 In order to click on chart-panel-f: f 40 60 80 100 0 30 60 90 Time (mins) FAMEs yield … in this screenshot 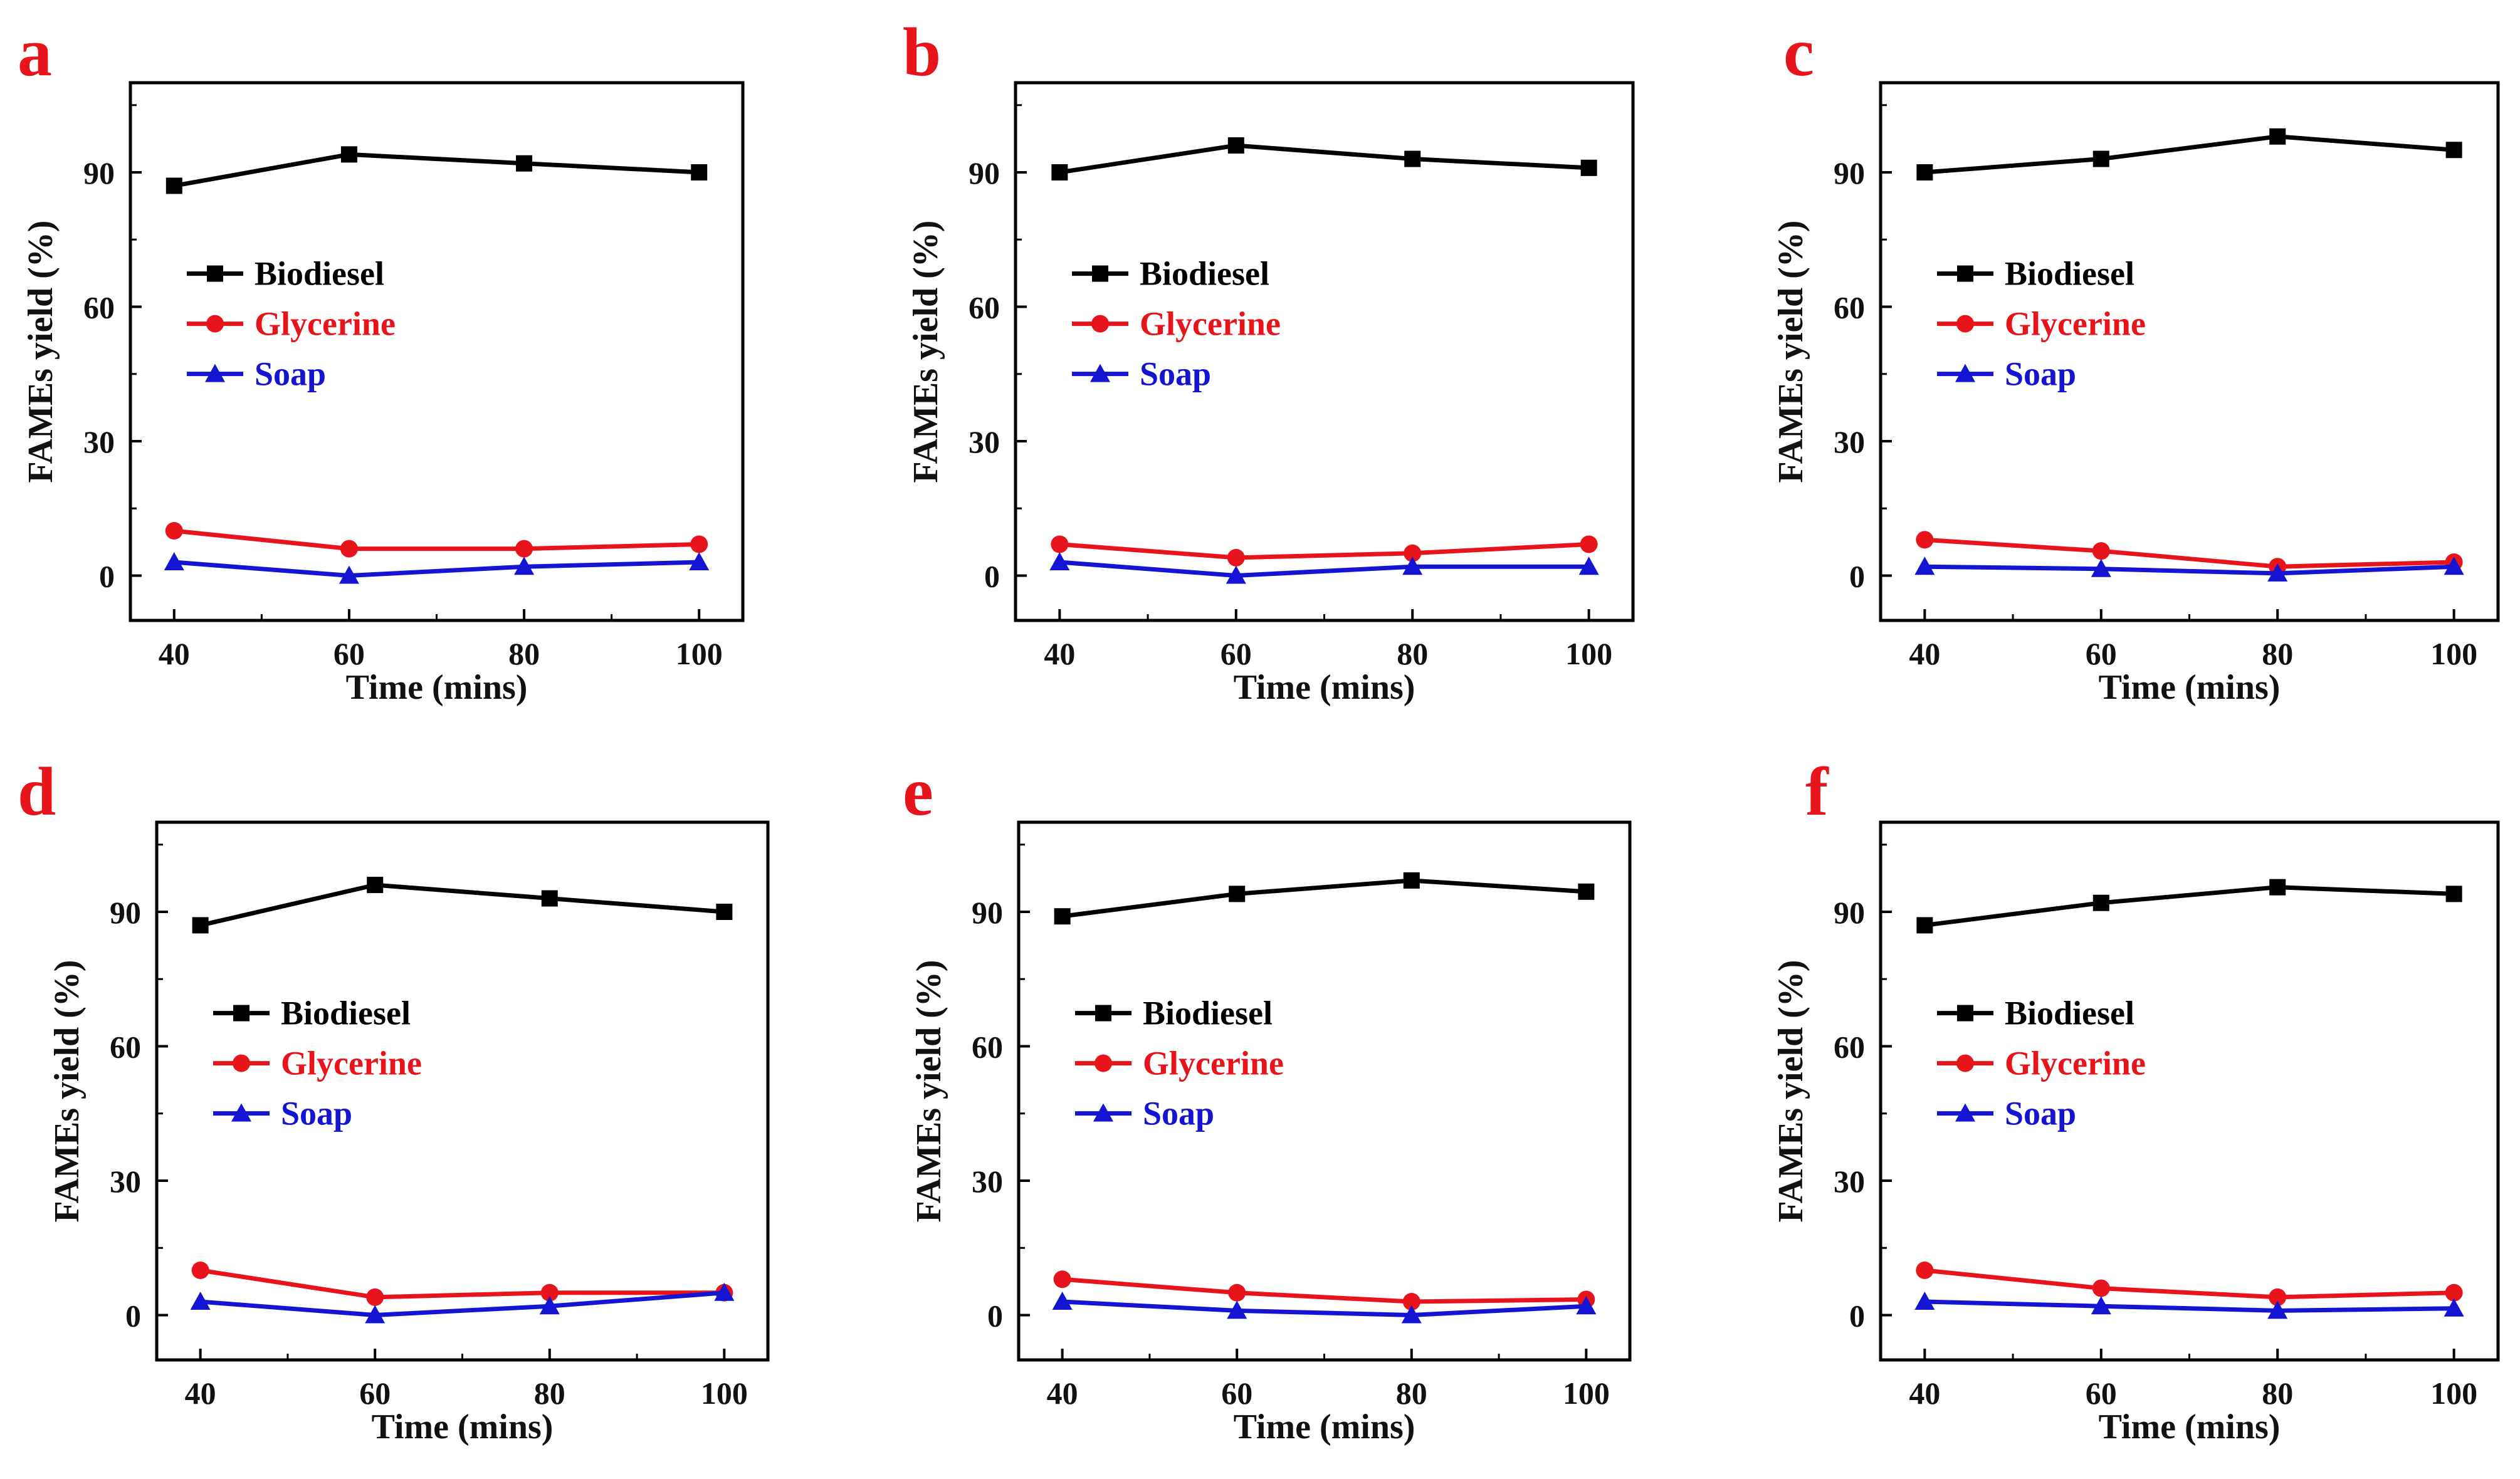, I will do `click(2136, 1099)`.